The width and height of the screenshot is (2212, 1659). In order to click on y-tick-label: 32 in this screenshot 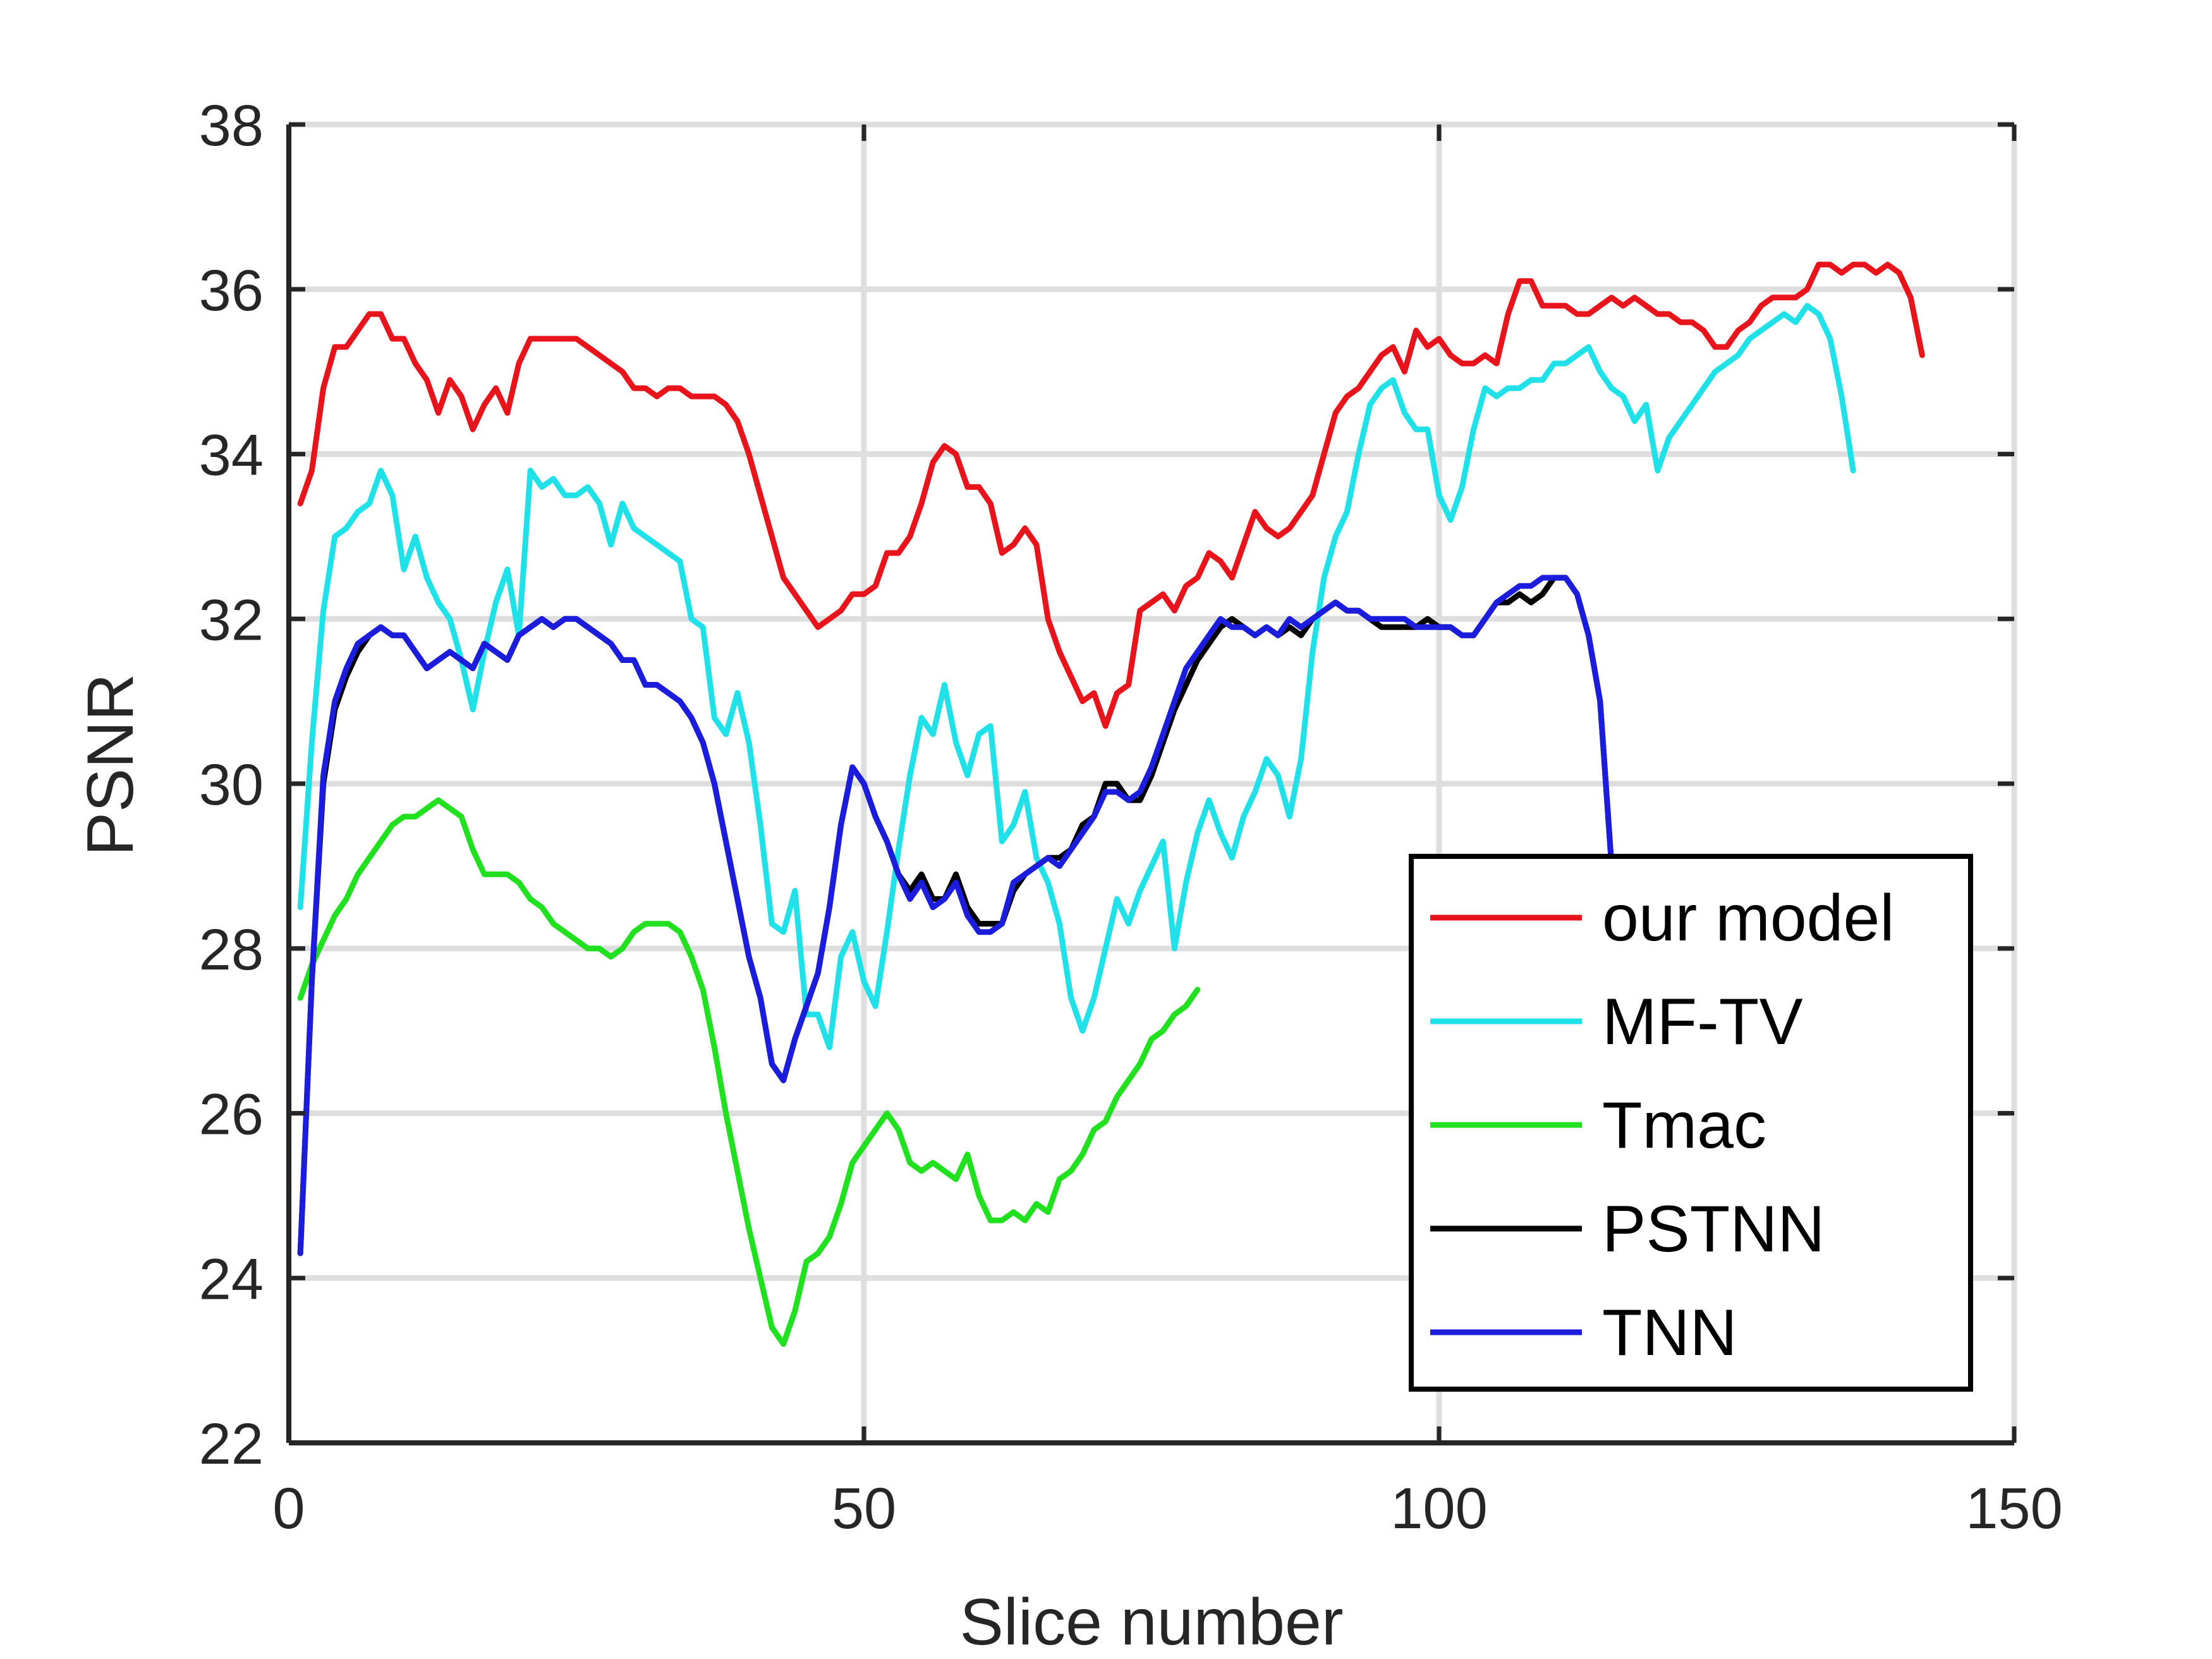, I will do `click(231, 620)`.